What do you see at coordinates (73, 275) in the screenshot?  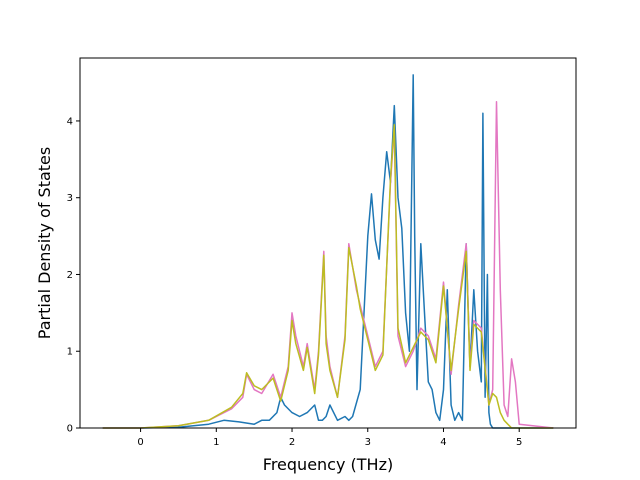 I see `y-axis-ticks: 0 1 2 3 4` at bounding box center [73, 275].